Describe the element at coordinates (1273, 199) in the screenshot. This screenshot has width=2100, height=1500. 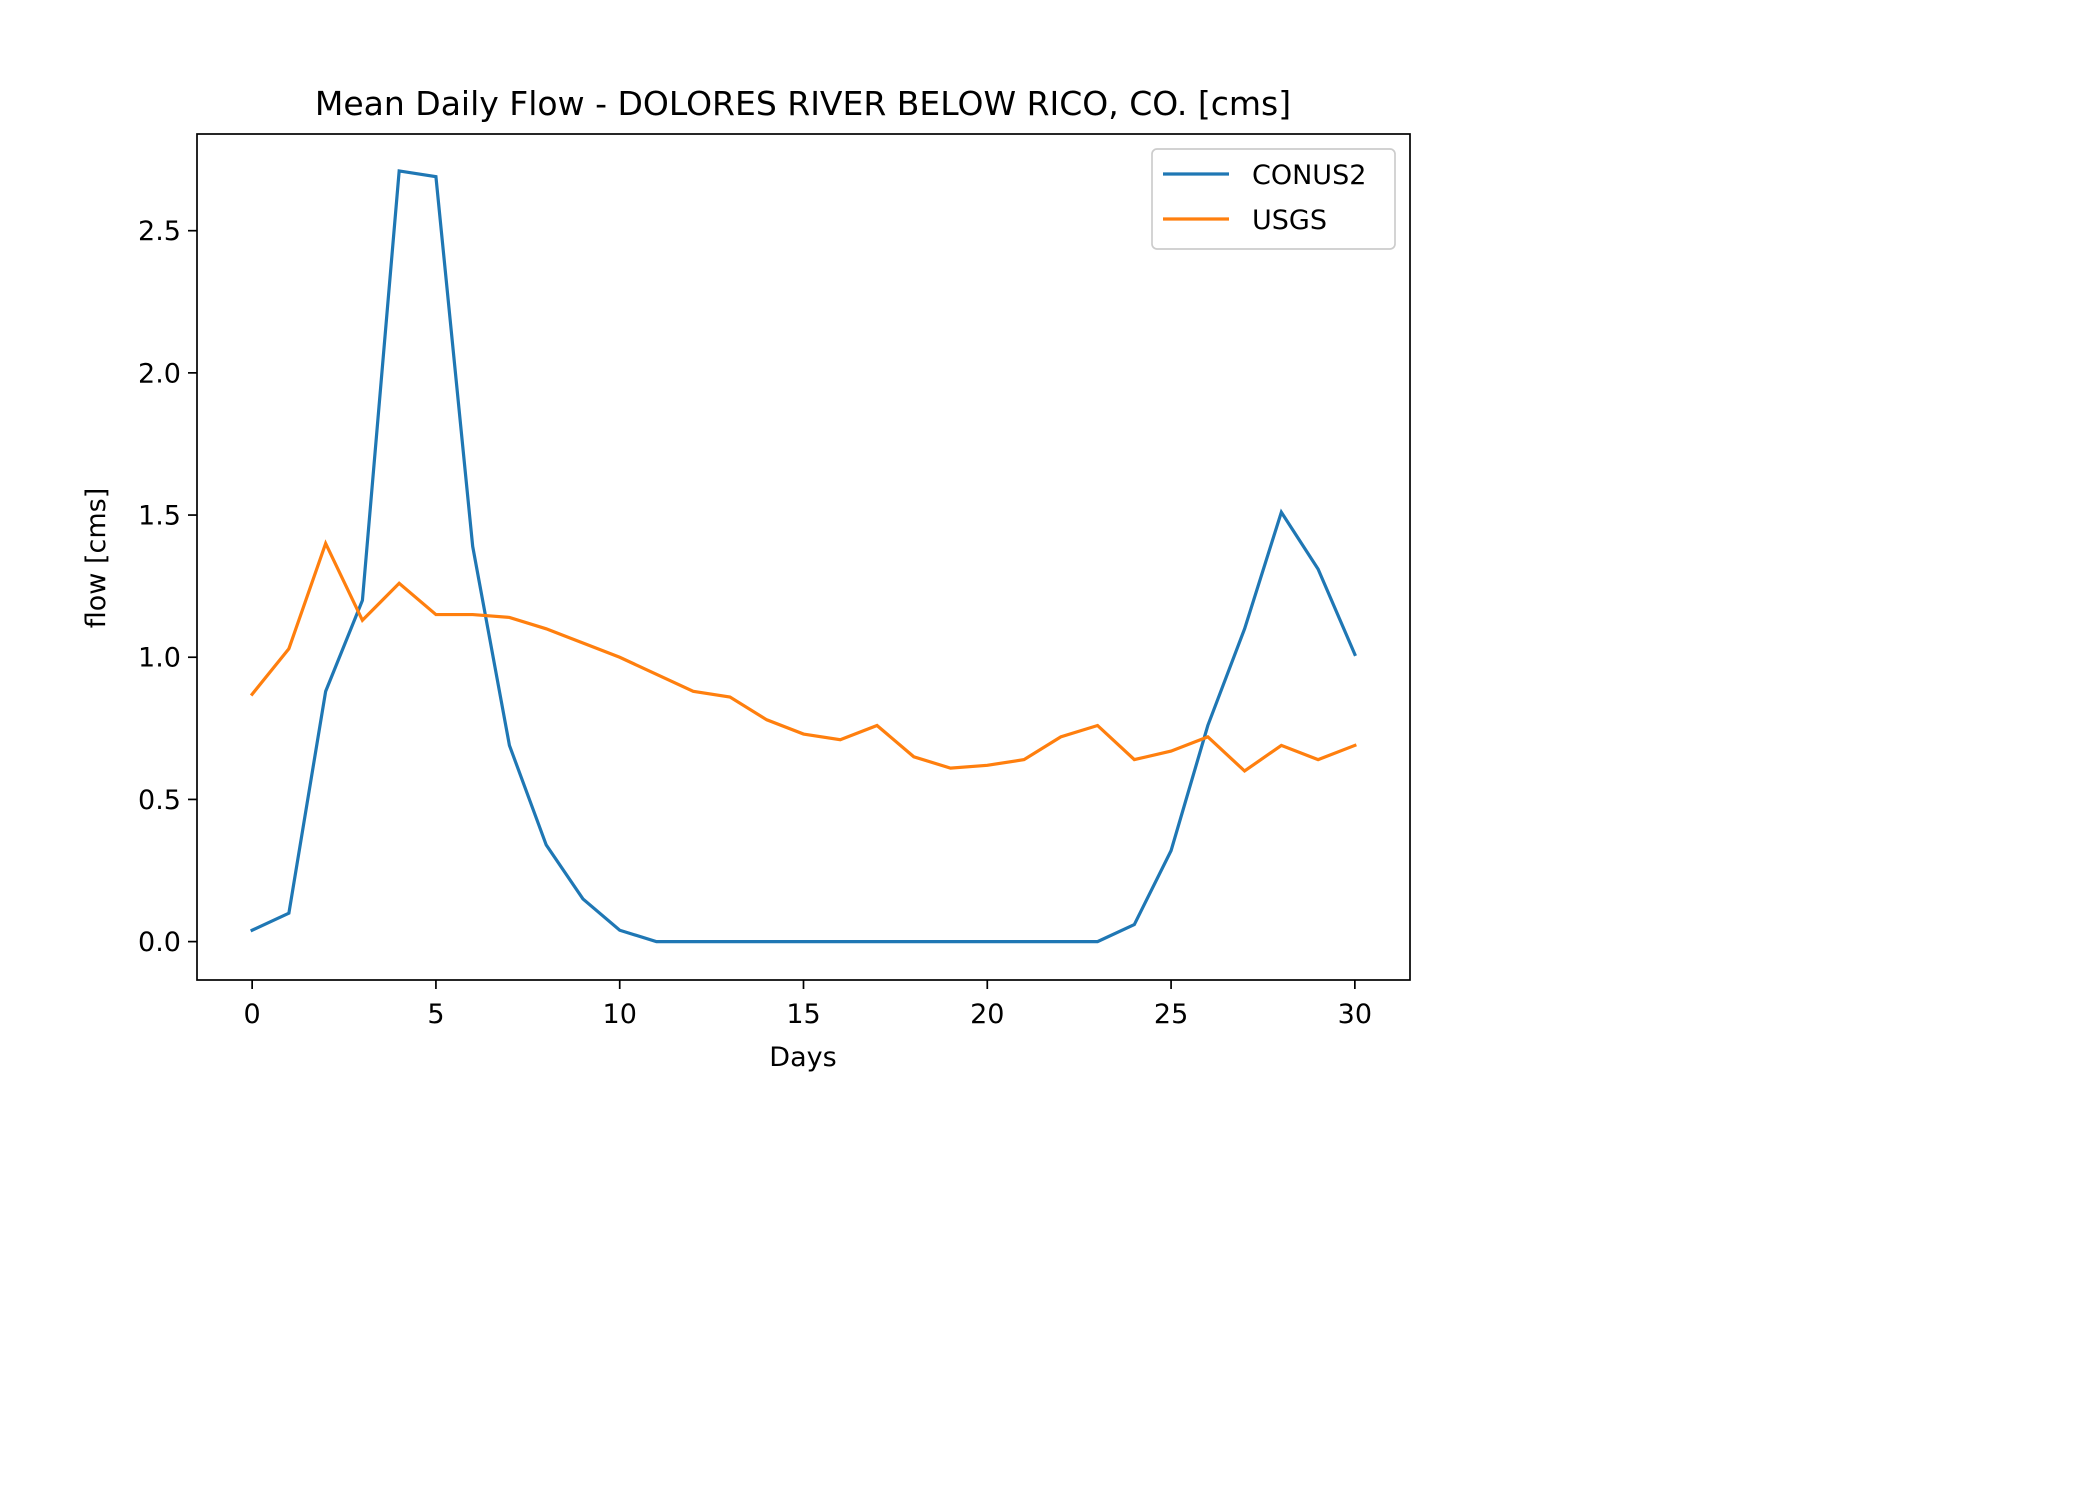
I see `legend: CONUS2 USGS` at that location.